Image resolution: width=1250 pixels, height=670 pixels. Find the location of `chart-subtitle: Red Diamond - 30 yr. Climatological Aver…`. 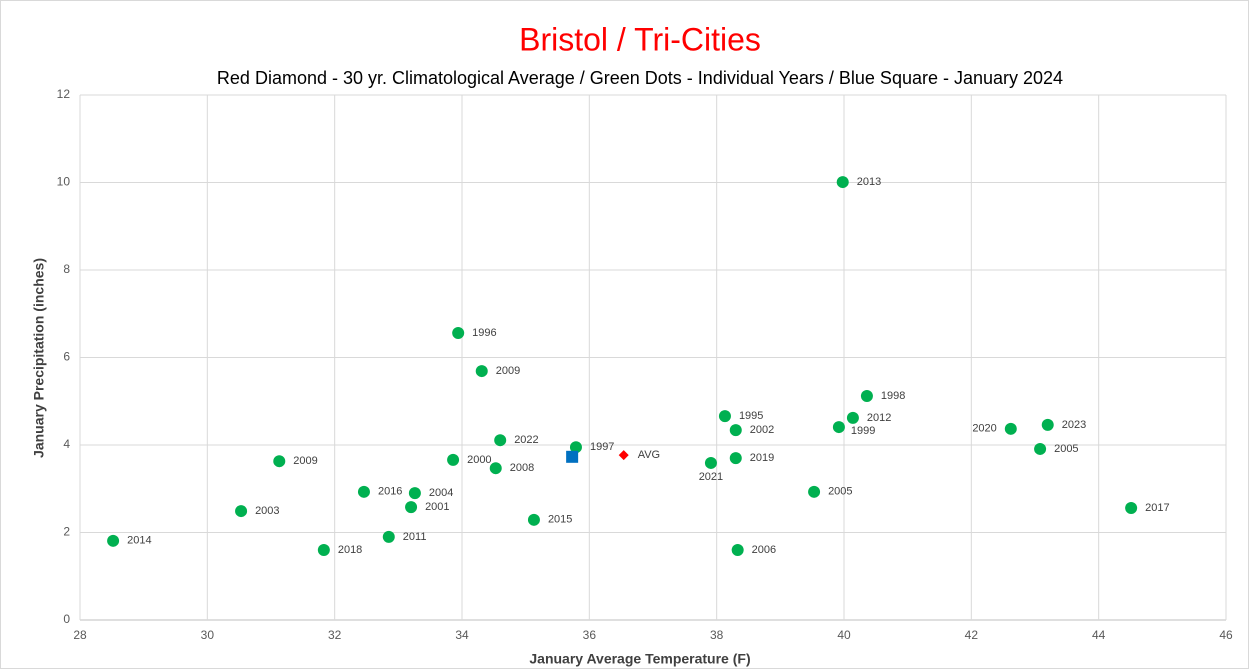

chart-subtitle: Red Diamond - 30 yr. Climatological Aver… is located at coordinates (640, 78).